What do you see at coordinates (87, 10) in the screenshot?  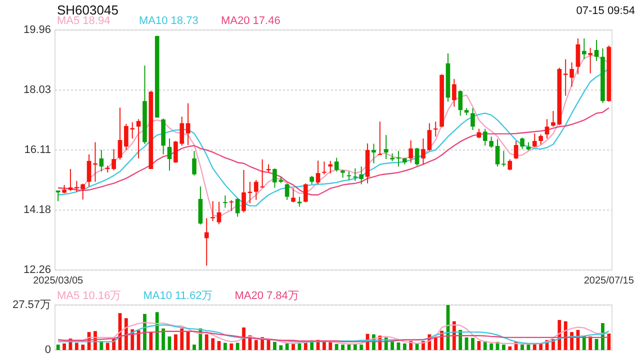 I see `chart-title: SH603045` at bounding box center [87, 10].